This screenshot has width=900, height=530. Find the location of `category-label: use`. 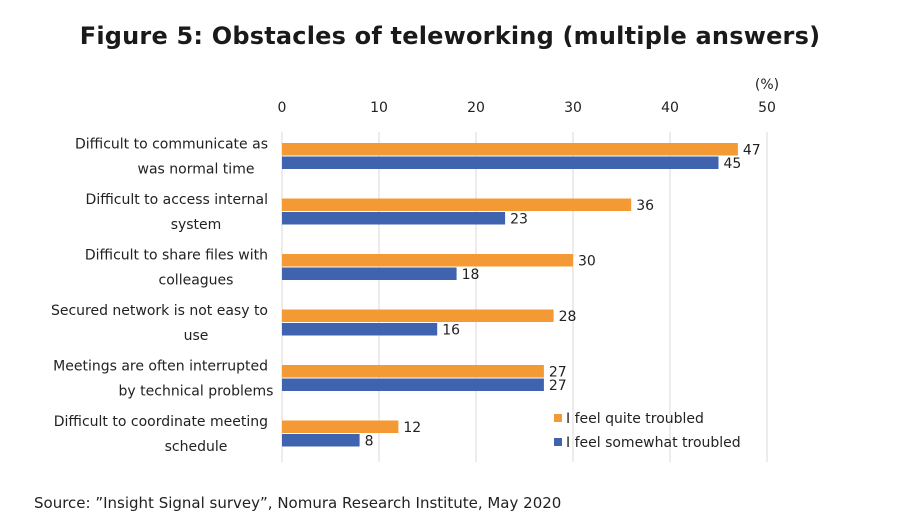

category-label: use is located at coordinates (196, 336).